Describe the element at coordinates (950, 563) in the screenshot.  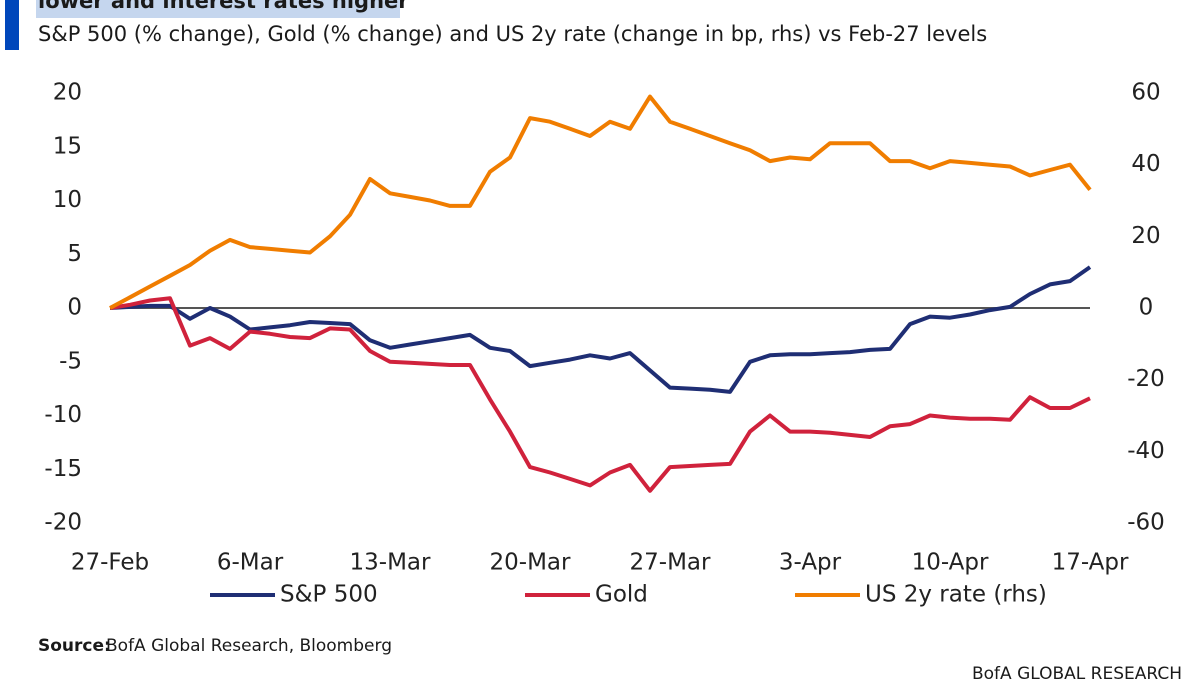
I see `x-tick-label: 10-Apr` at that location.